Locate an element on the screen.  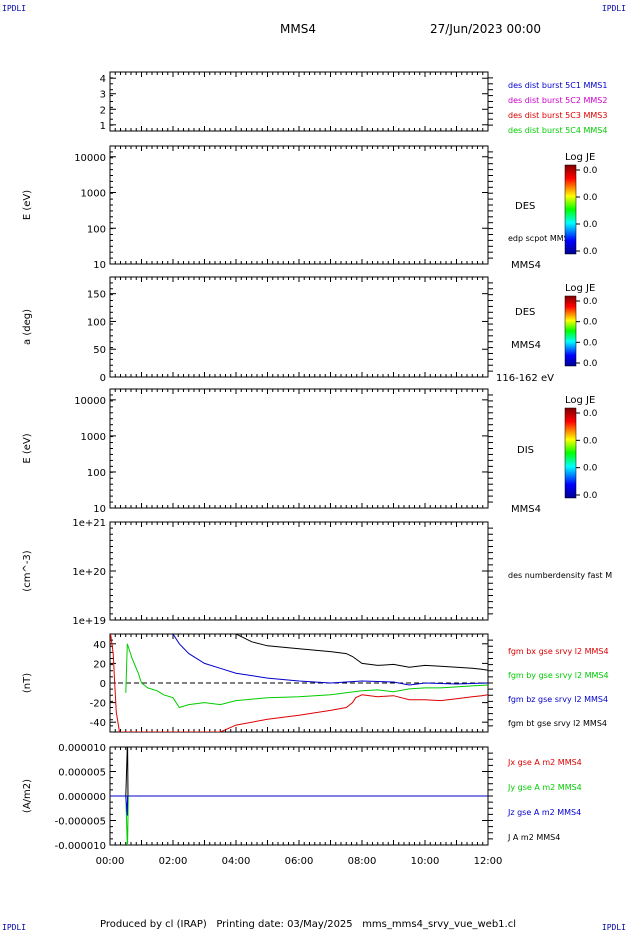
panel-7-ytick-label: 0.000010 is located at coordinates (82, 748).